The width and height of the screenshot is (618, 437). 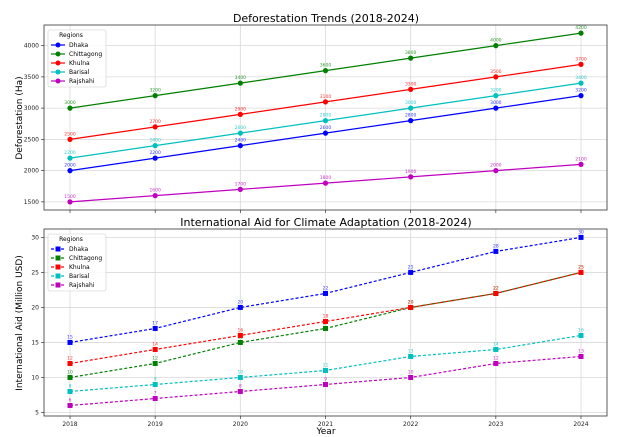 I want to click on legend-label: Dhaka, so click(x=78, y=249).